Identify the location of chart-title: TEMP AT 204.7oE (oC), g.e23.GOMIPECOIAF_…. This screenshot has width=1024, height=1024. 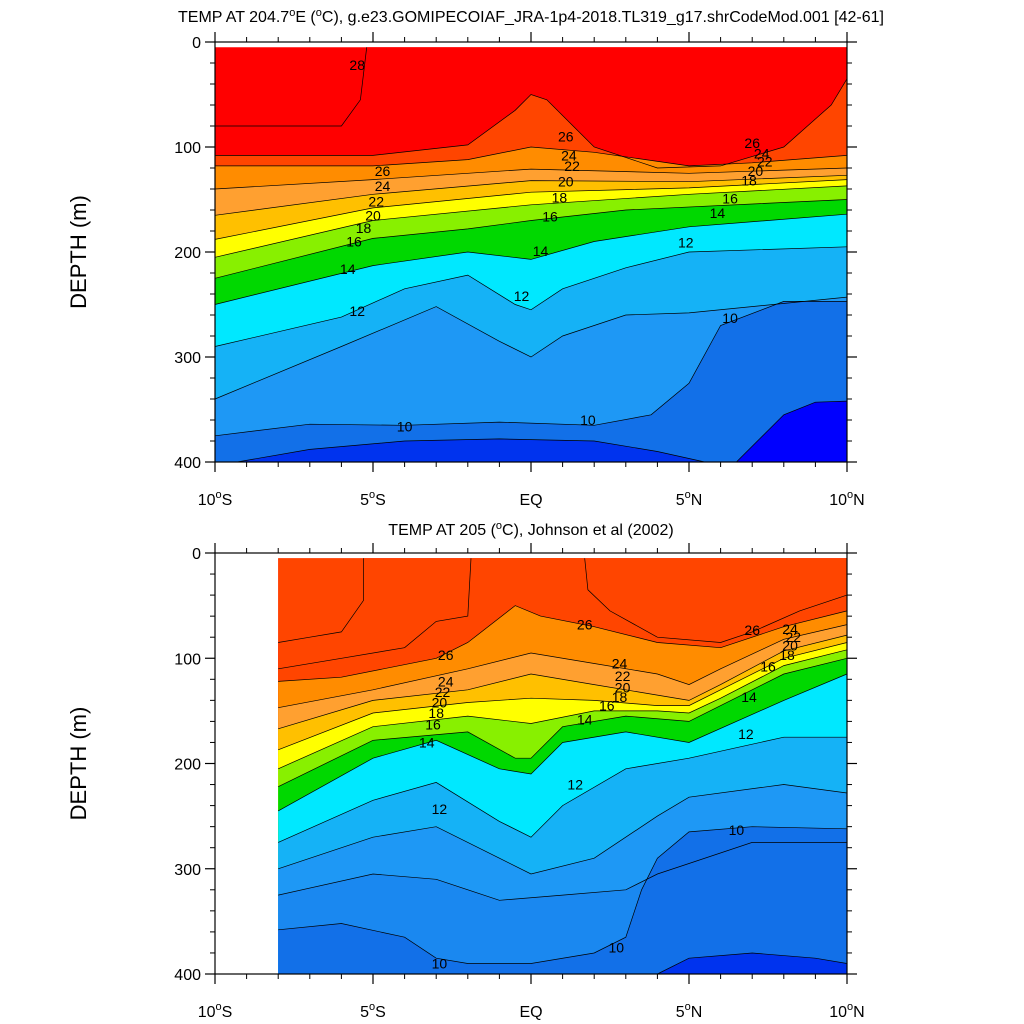
(531, 16).